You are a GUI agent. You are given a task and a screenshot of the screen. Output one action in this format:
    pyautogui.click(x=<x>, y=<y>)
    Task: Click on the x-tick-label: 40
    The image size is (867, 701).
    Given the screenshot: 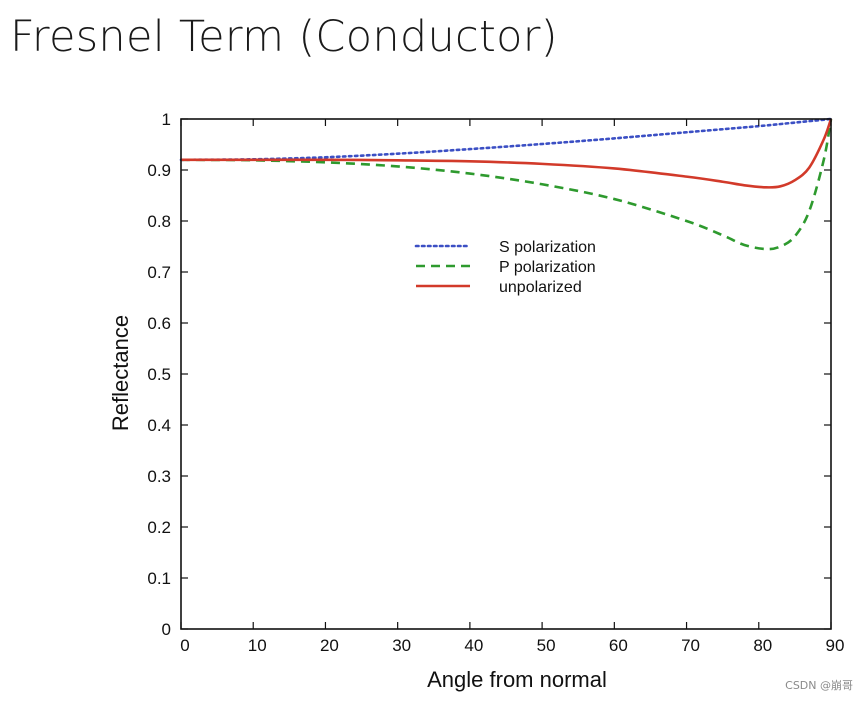 What is the action you would take?
    pyautogui.click(x=473, y=645)
    